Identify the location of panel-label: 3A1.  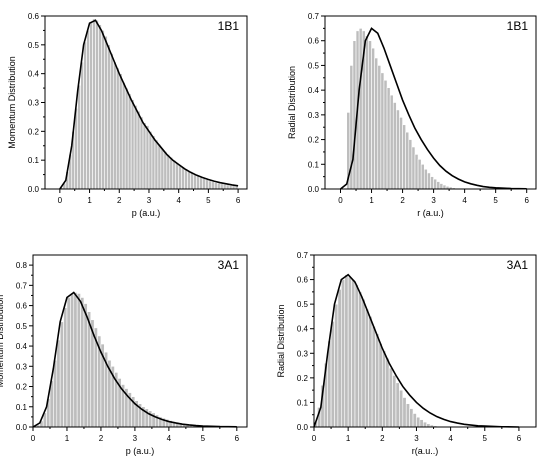
(229, 265).